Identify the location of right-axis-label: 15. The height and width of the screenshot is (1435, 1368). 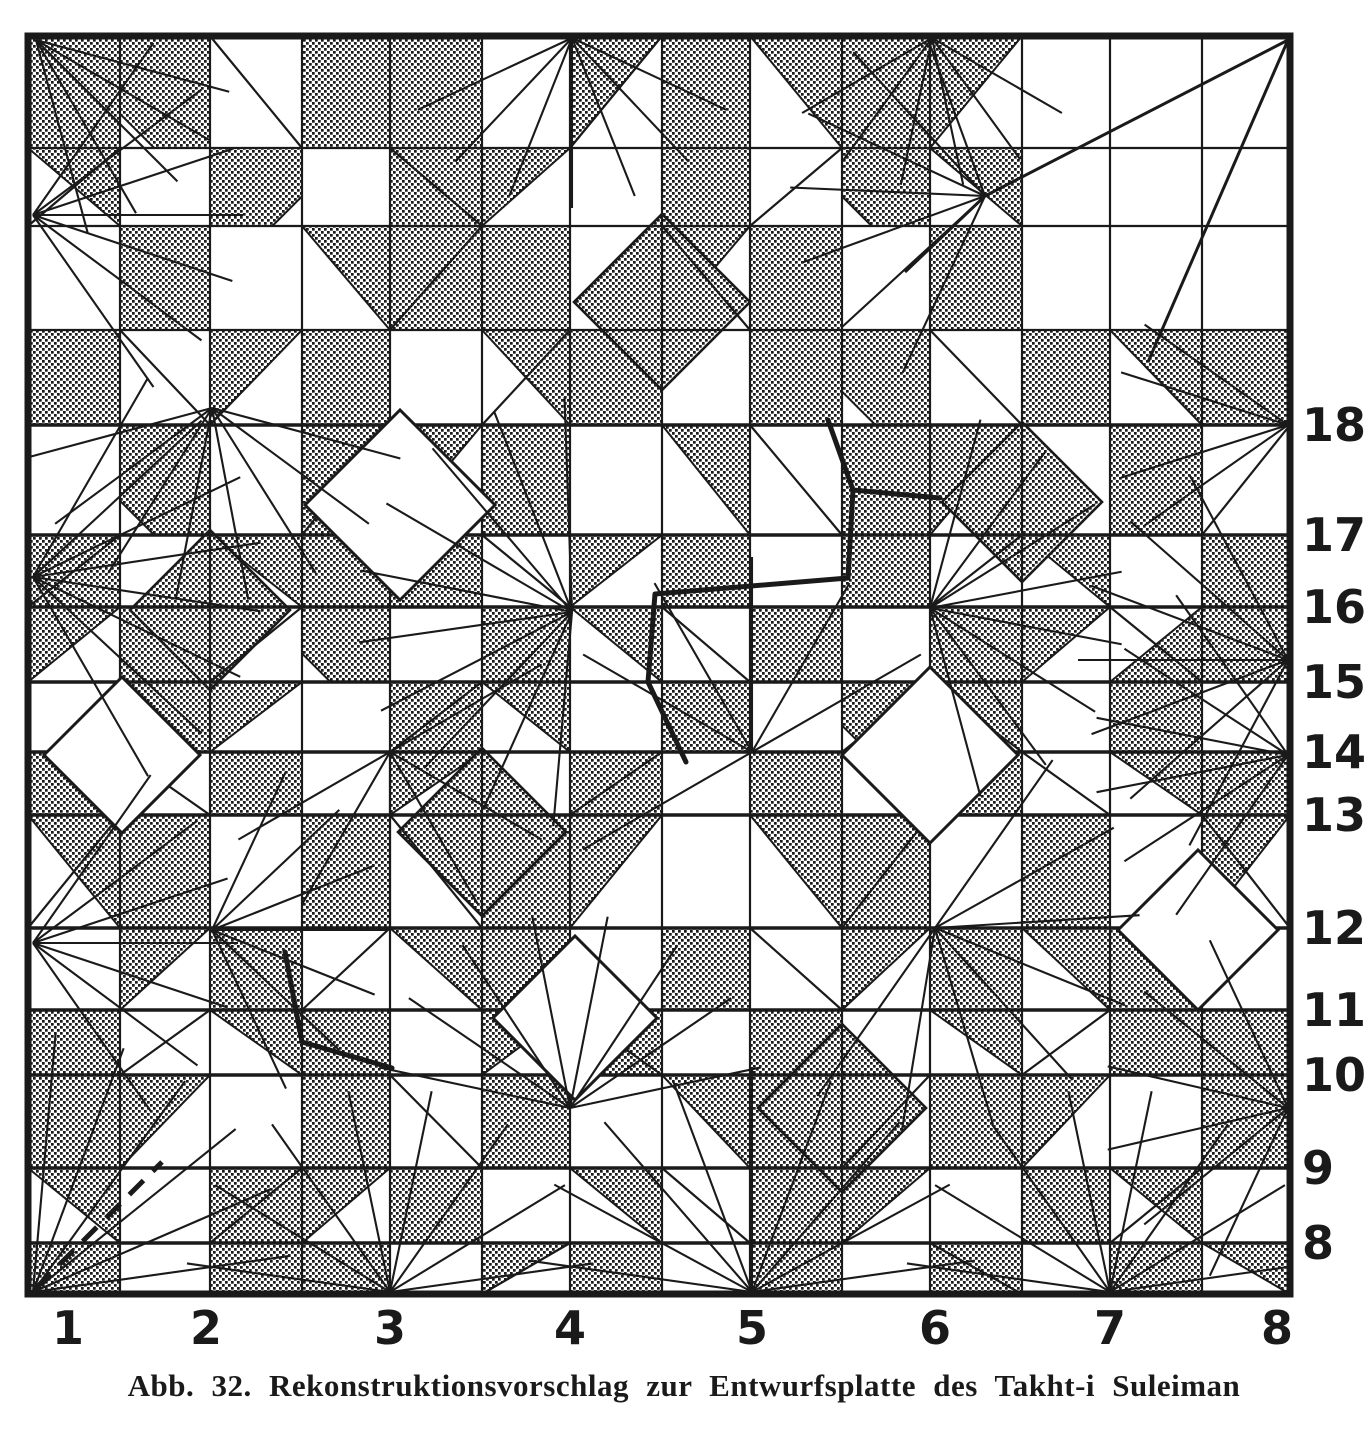
(1334, 682).